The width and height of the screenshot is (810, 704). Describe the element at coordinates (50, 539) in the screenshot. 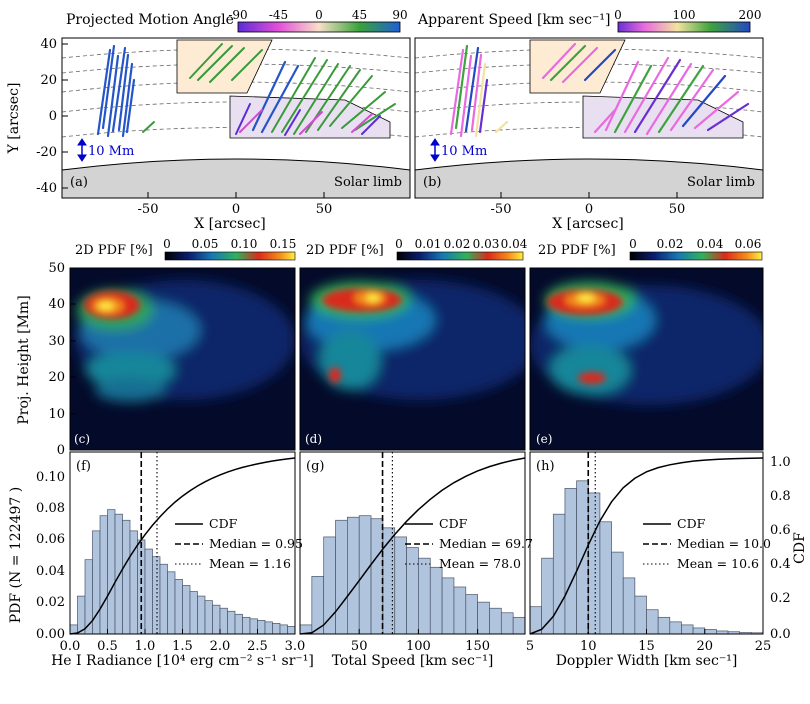

I see `y-tick: 0.06` at that location.